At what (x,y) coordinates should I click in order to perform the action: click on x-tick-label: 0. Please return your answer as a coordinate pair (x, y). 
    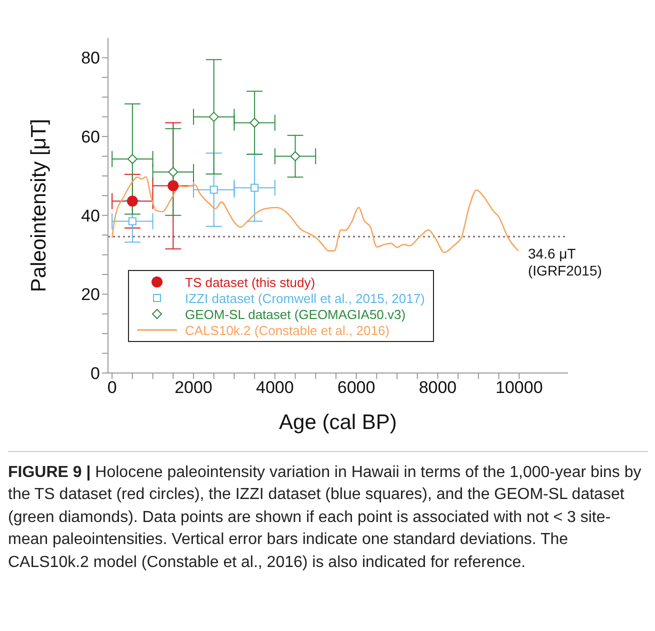
    Looking at the image, I should click on (112, 388).